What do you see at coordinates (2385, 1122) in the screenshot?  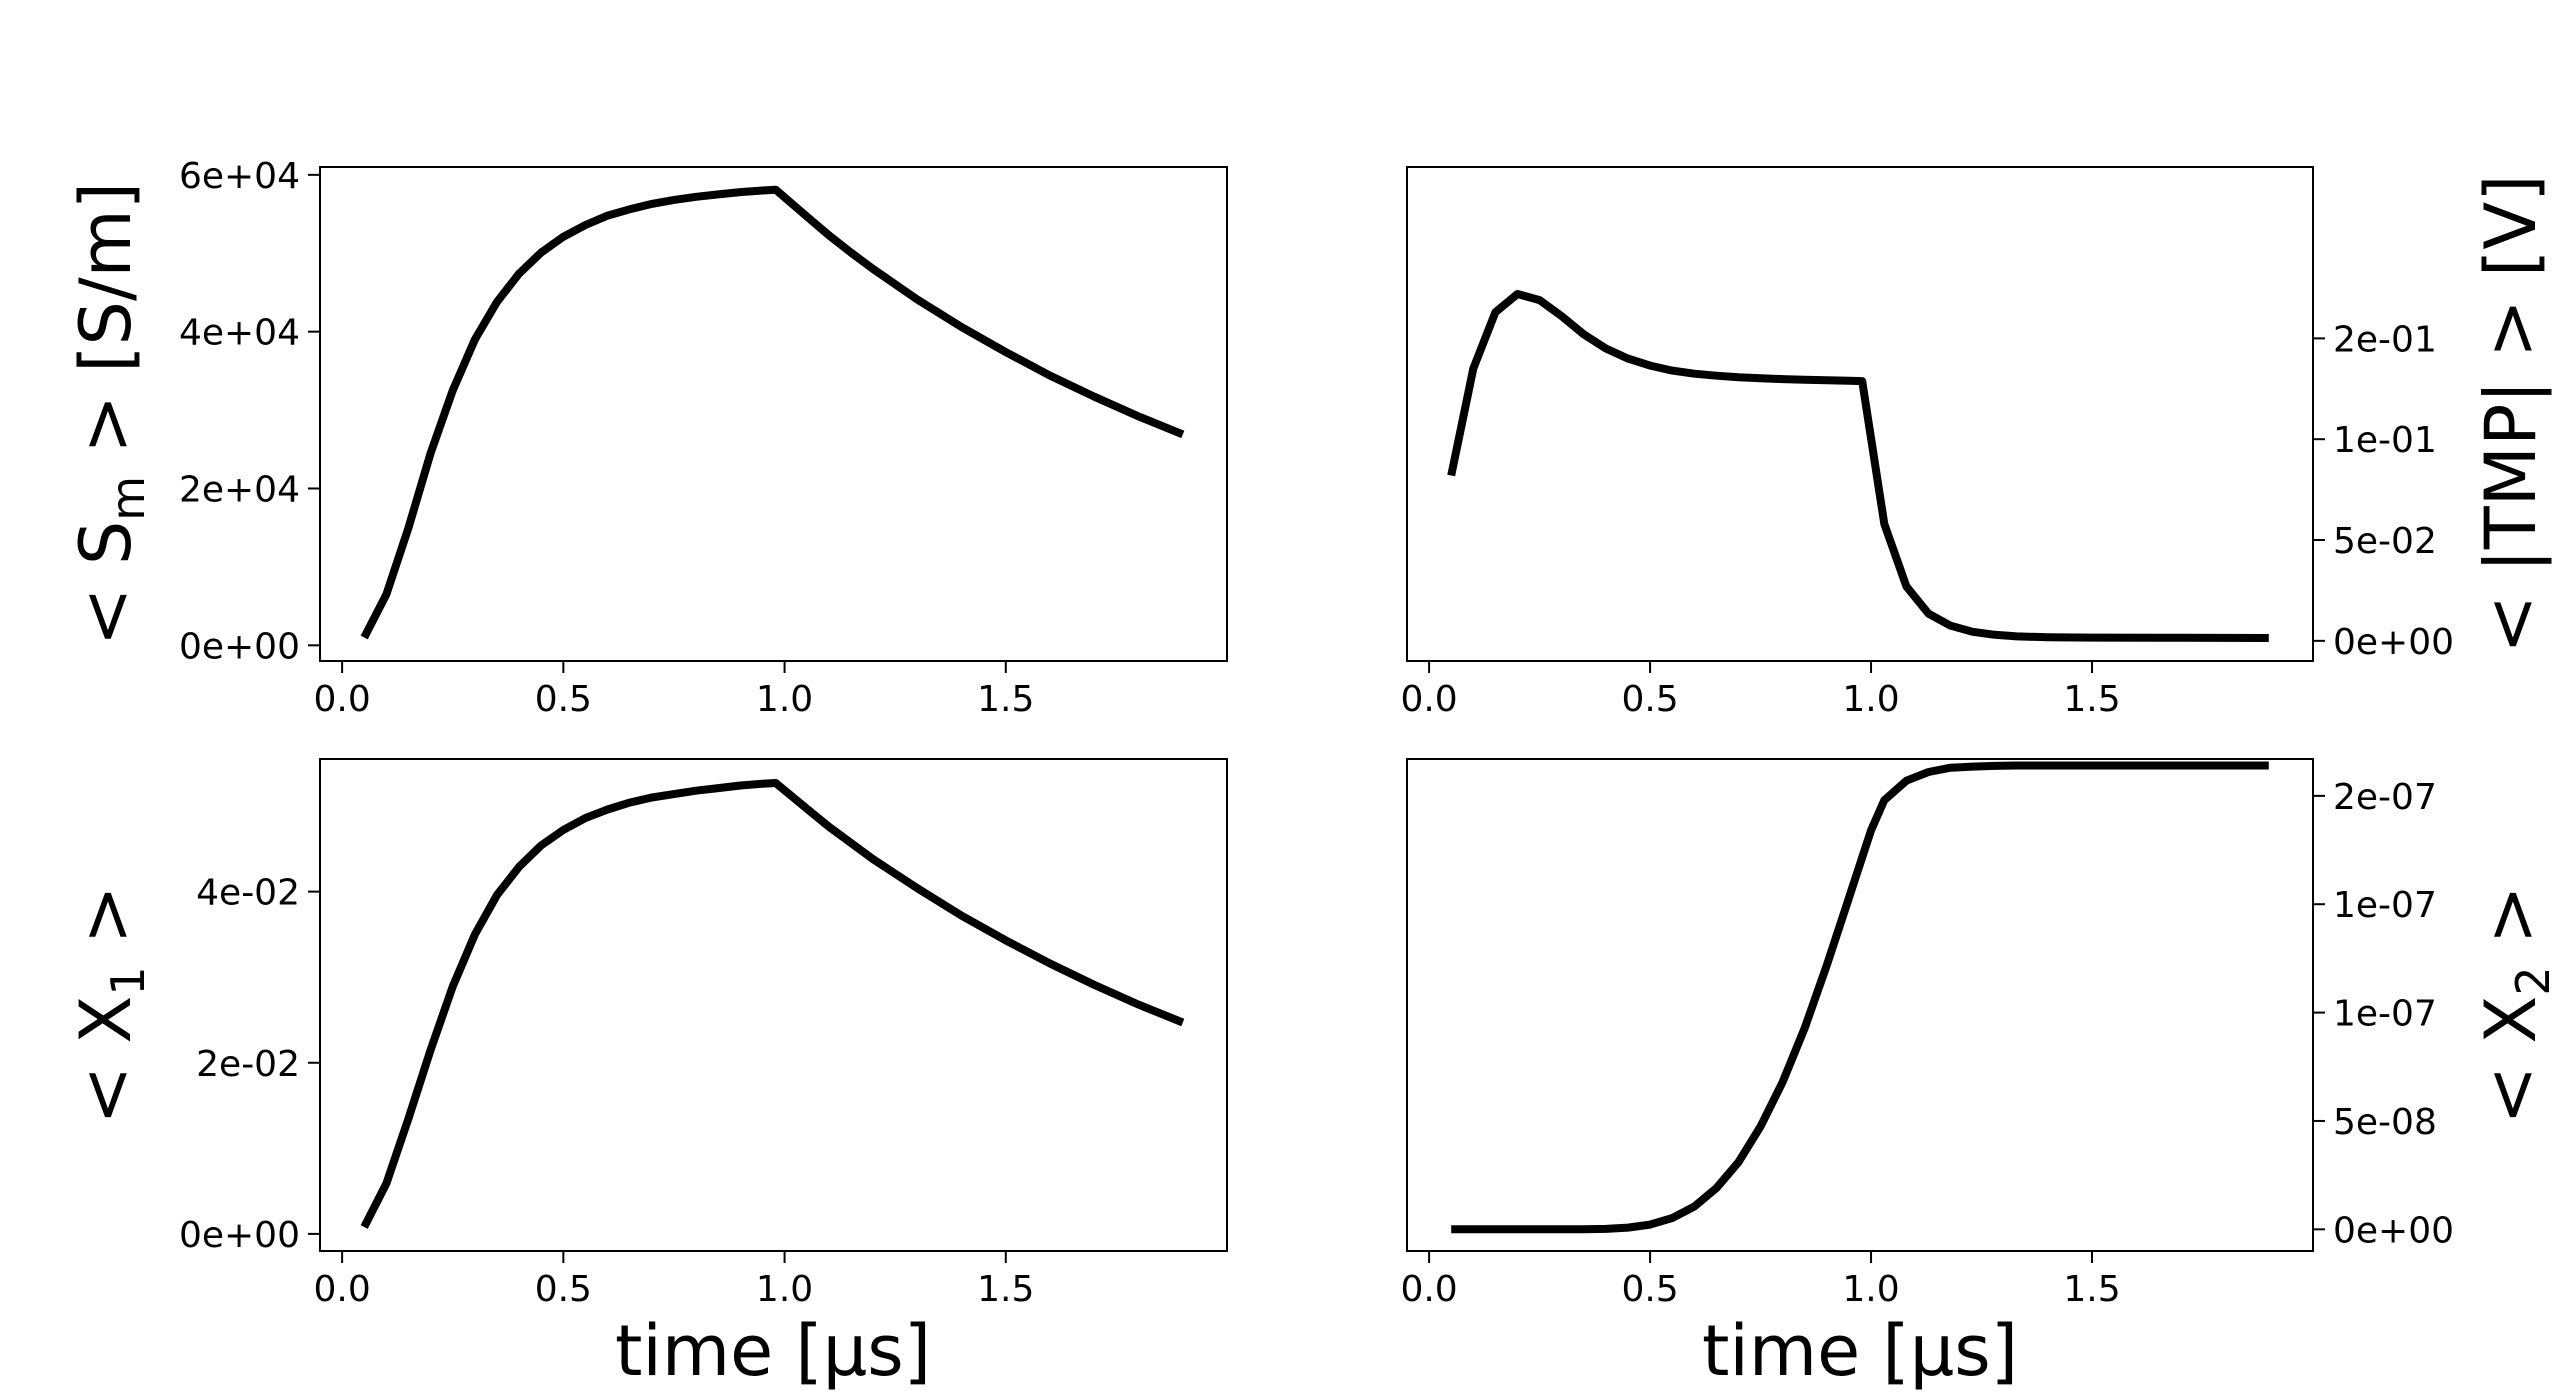 I see `y-tick-label: 5e-08` at bounding box center [2385, 1122].